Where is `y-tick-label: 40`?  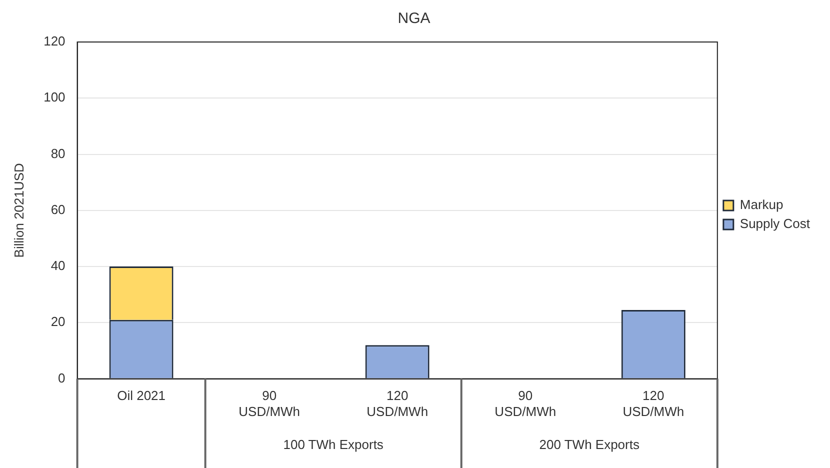 y-tick-label: 40 is located at coordinates (58, 266).